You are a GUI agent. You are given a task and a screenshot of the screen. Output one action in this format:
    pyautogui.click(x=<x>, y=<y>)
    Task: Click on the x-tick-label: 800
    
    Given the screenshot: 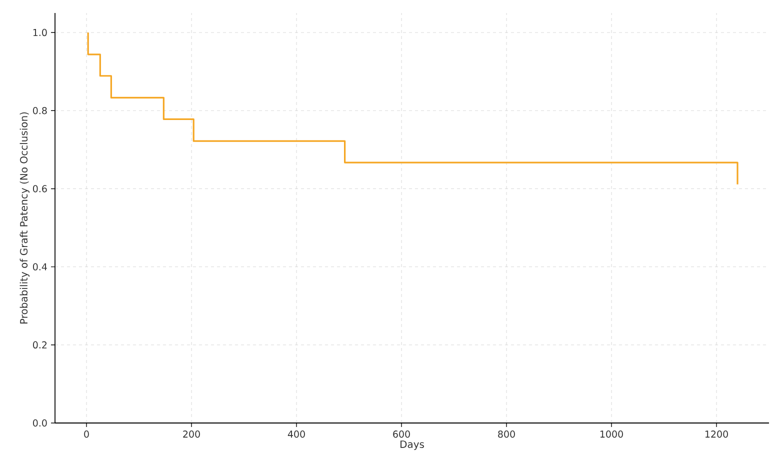 What is the action you would take?
    pyautogui.click(x=506, y=434)
    